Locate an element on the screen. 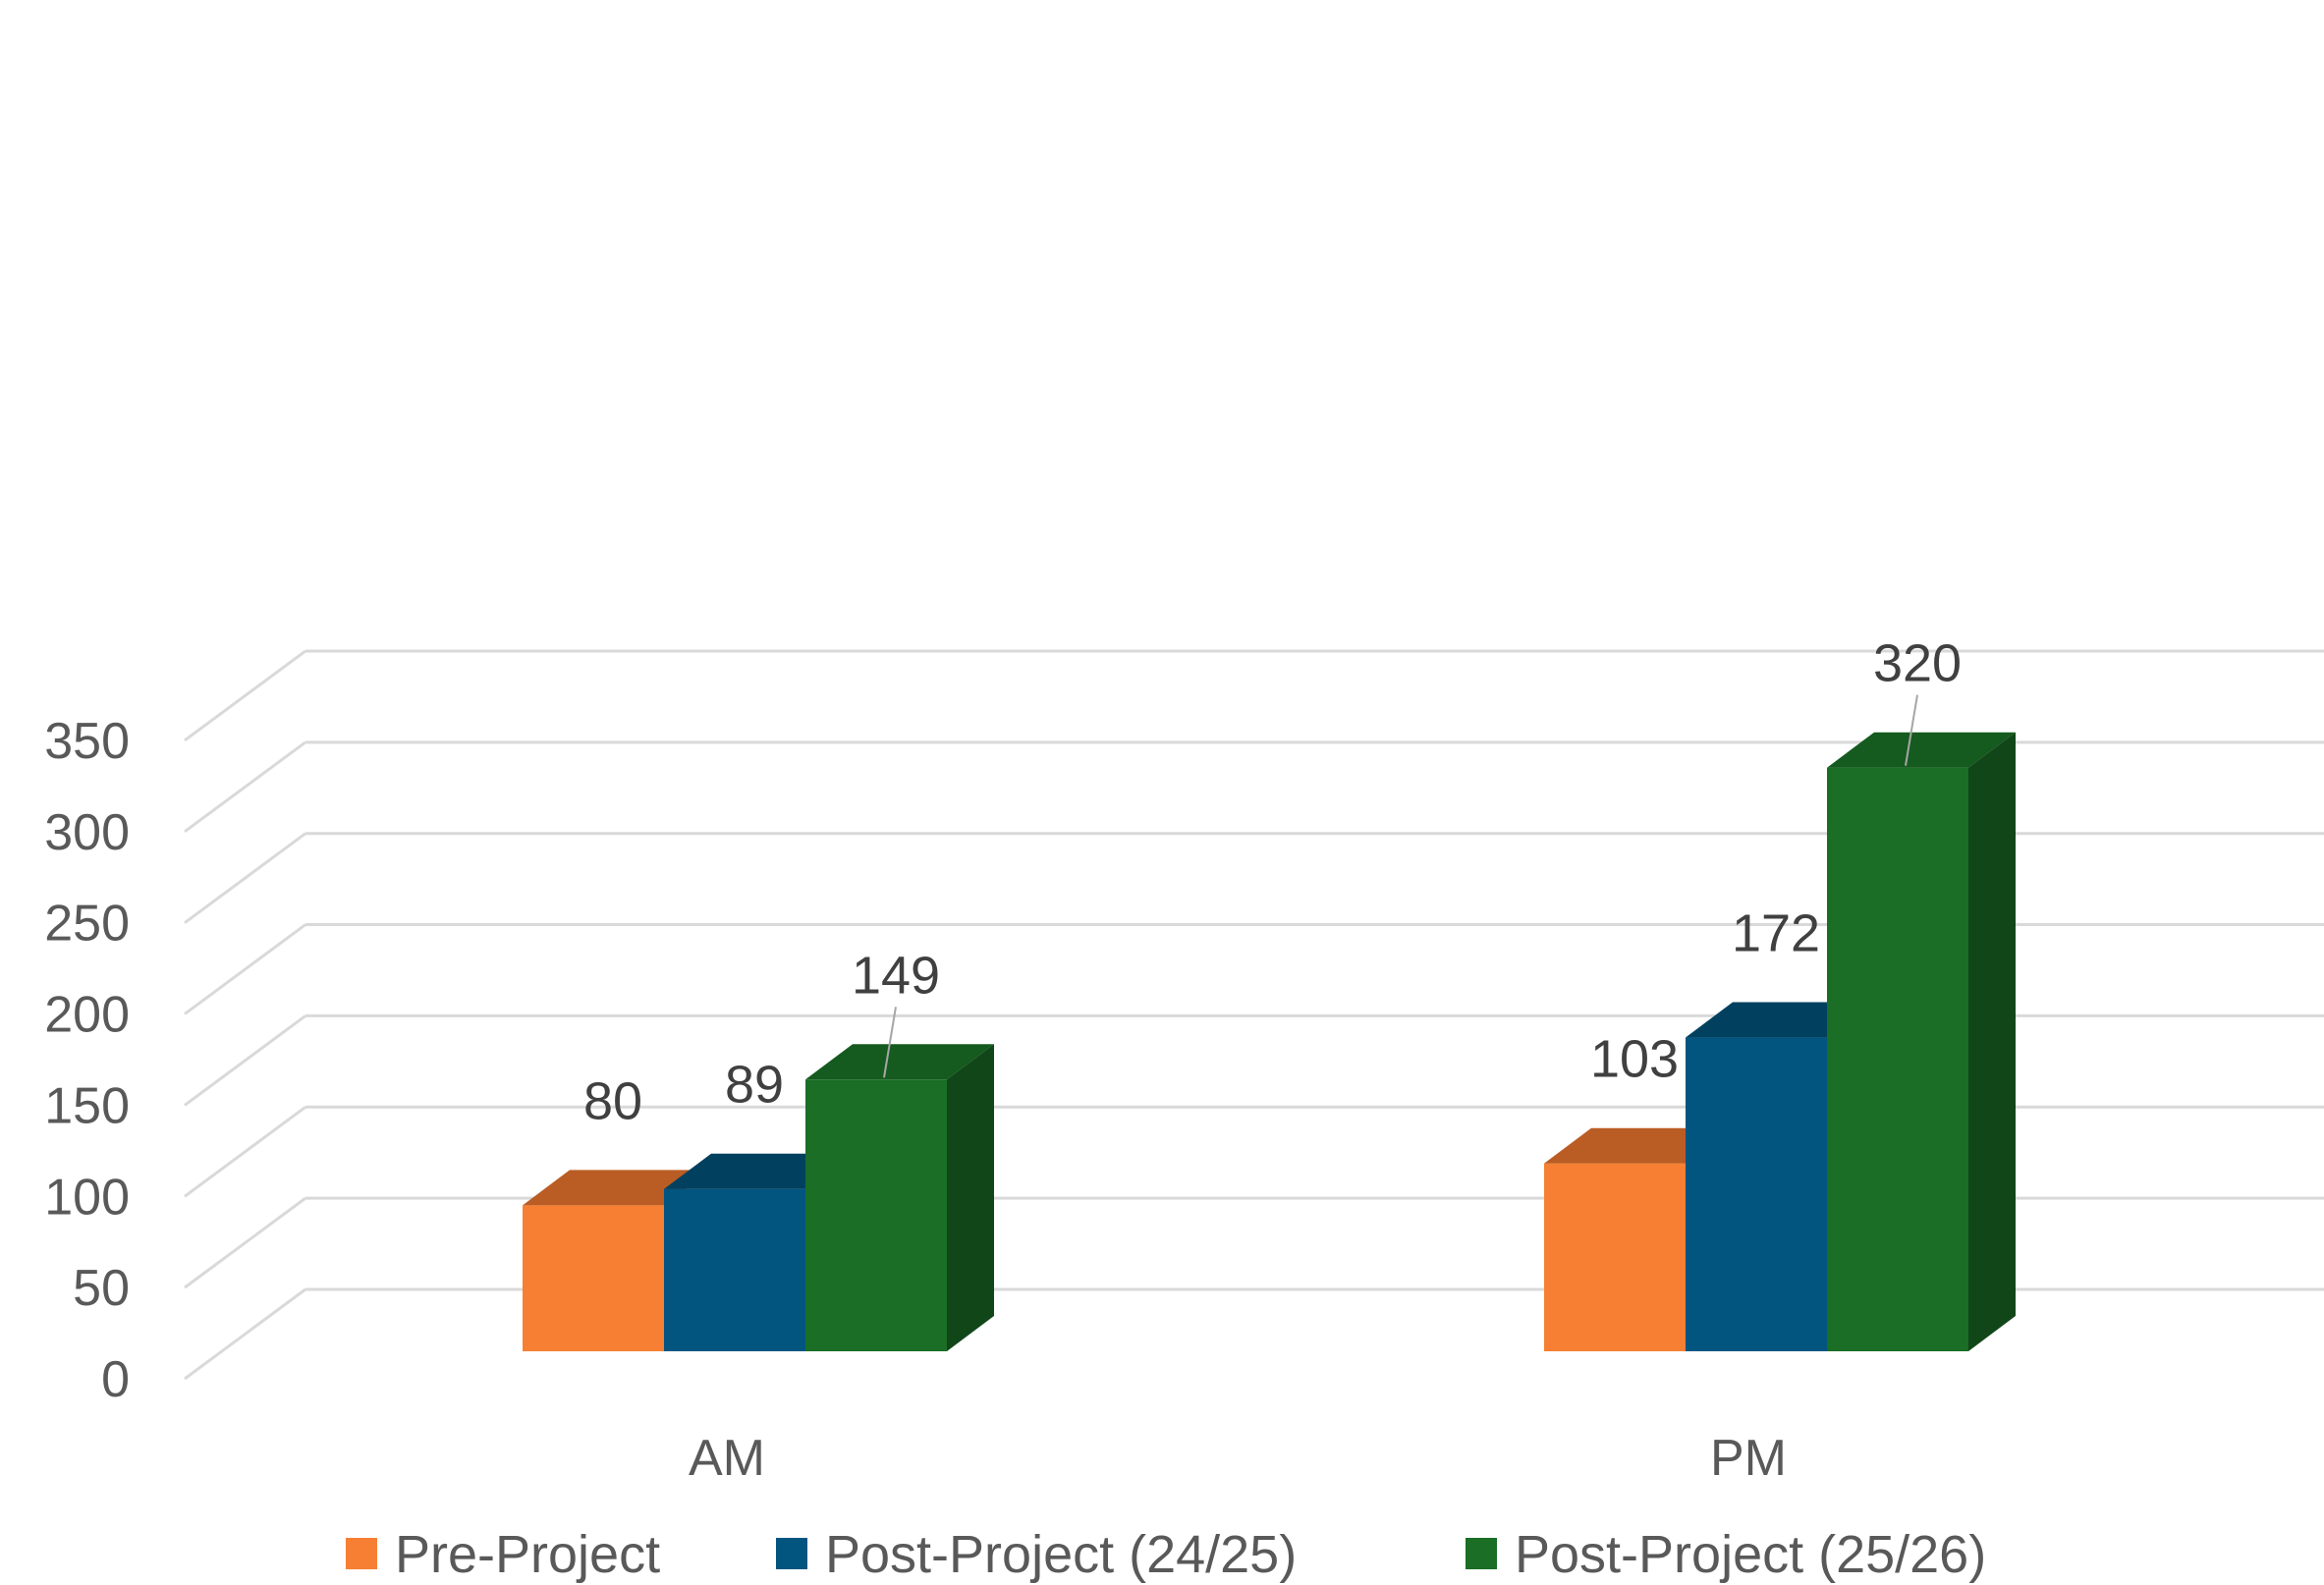 The width and height of the screenshot is (2324, 1585). y-tick-label: 200 is located at coordinates (87, 1015).